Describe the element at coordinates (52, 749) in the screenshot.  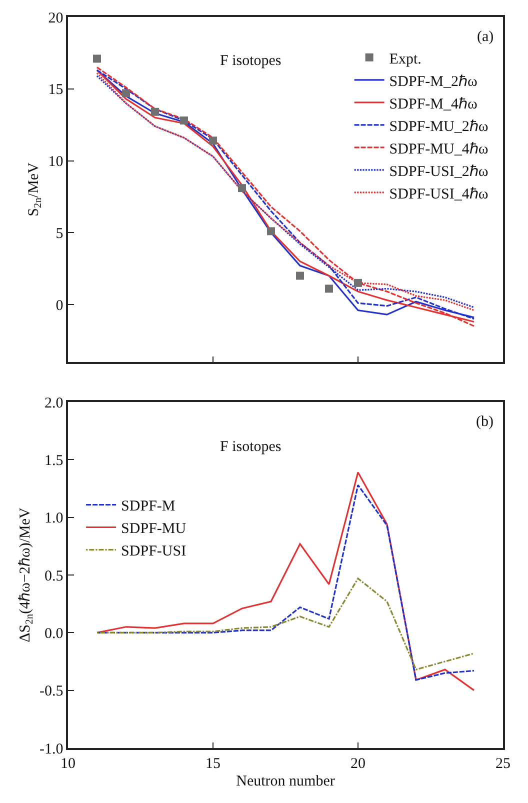
I see `y-tick-label: -1.0` at that location.